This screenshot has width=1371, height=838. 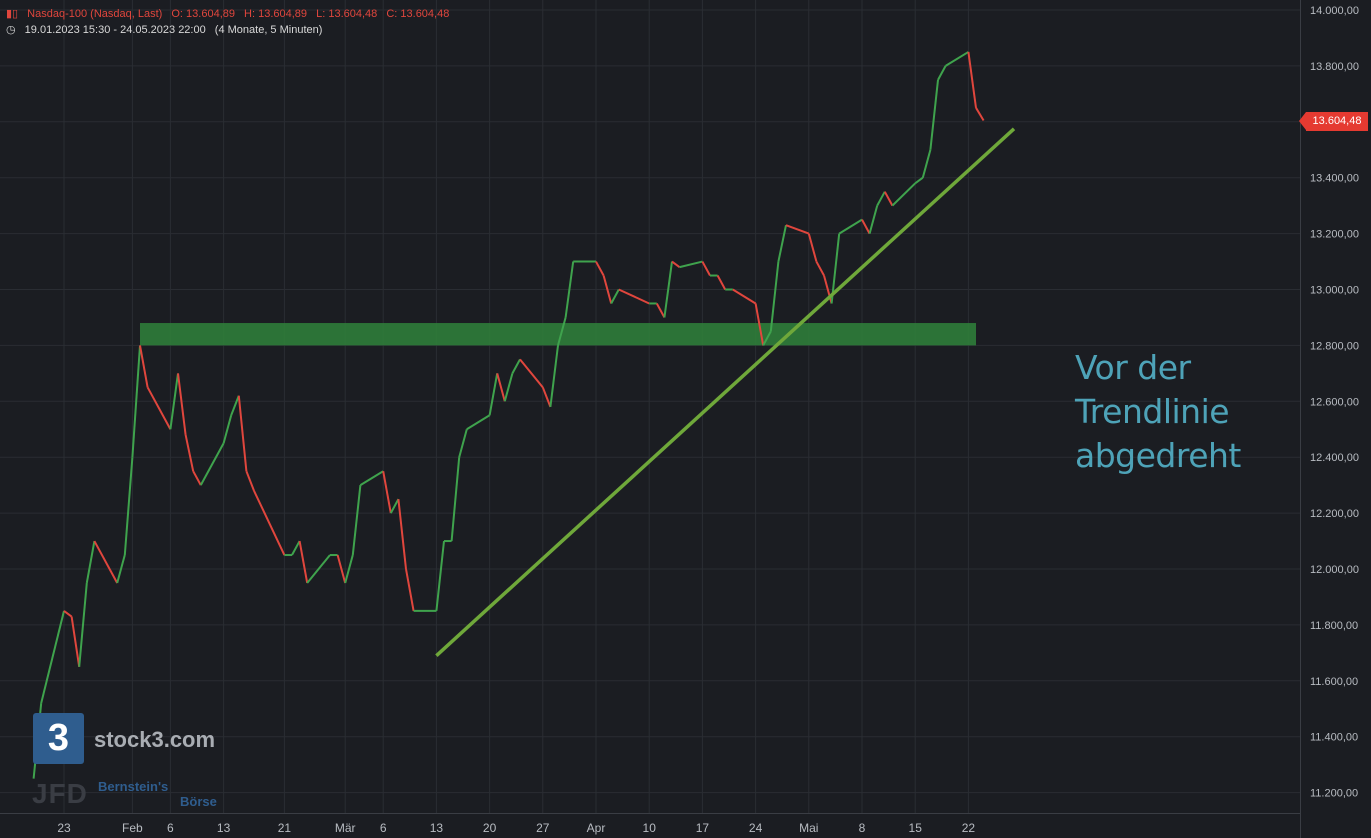 What do you see at coordinates (383, 828) in the screenshot?
I see `x-tick-label: 6` at bounding box center [383, 828].